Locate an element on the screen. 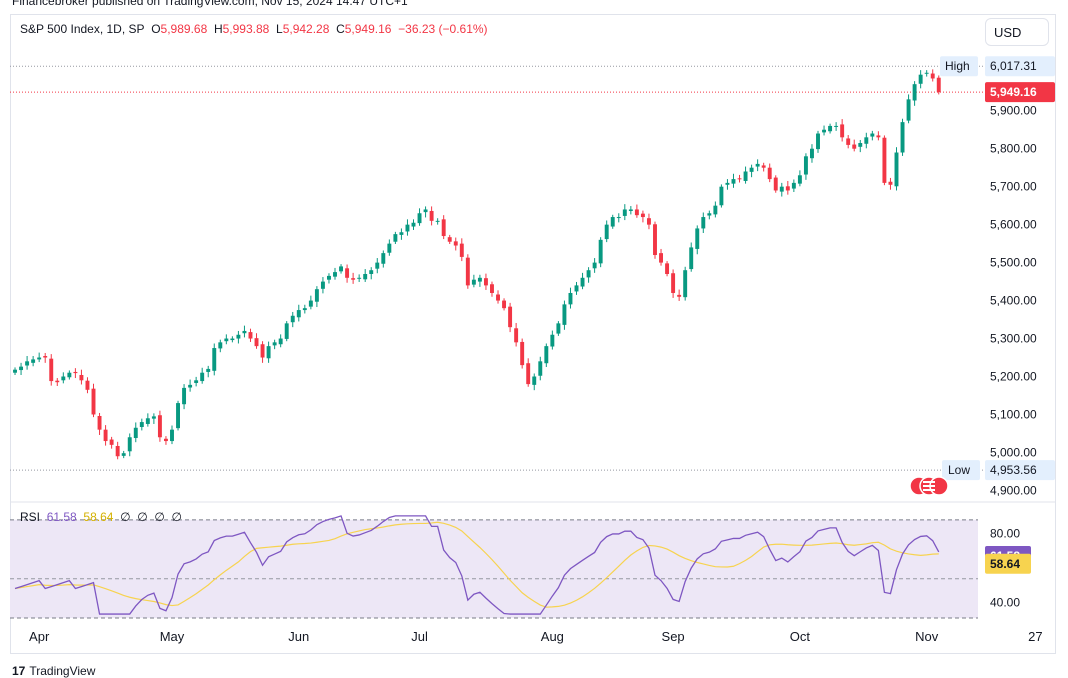  rsi-band is located at coordinates (494, 568).